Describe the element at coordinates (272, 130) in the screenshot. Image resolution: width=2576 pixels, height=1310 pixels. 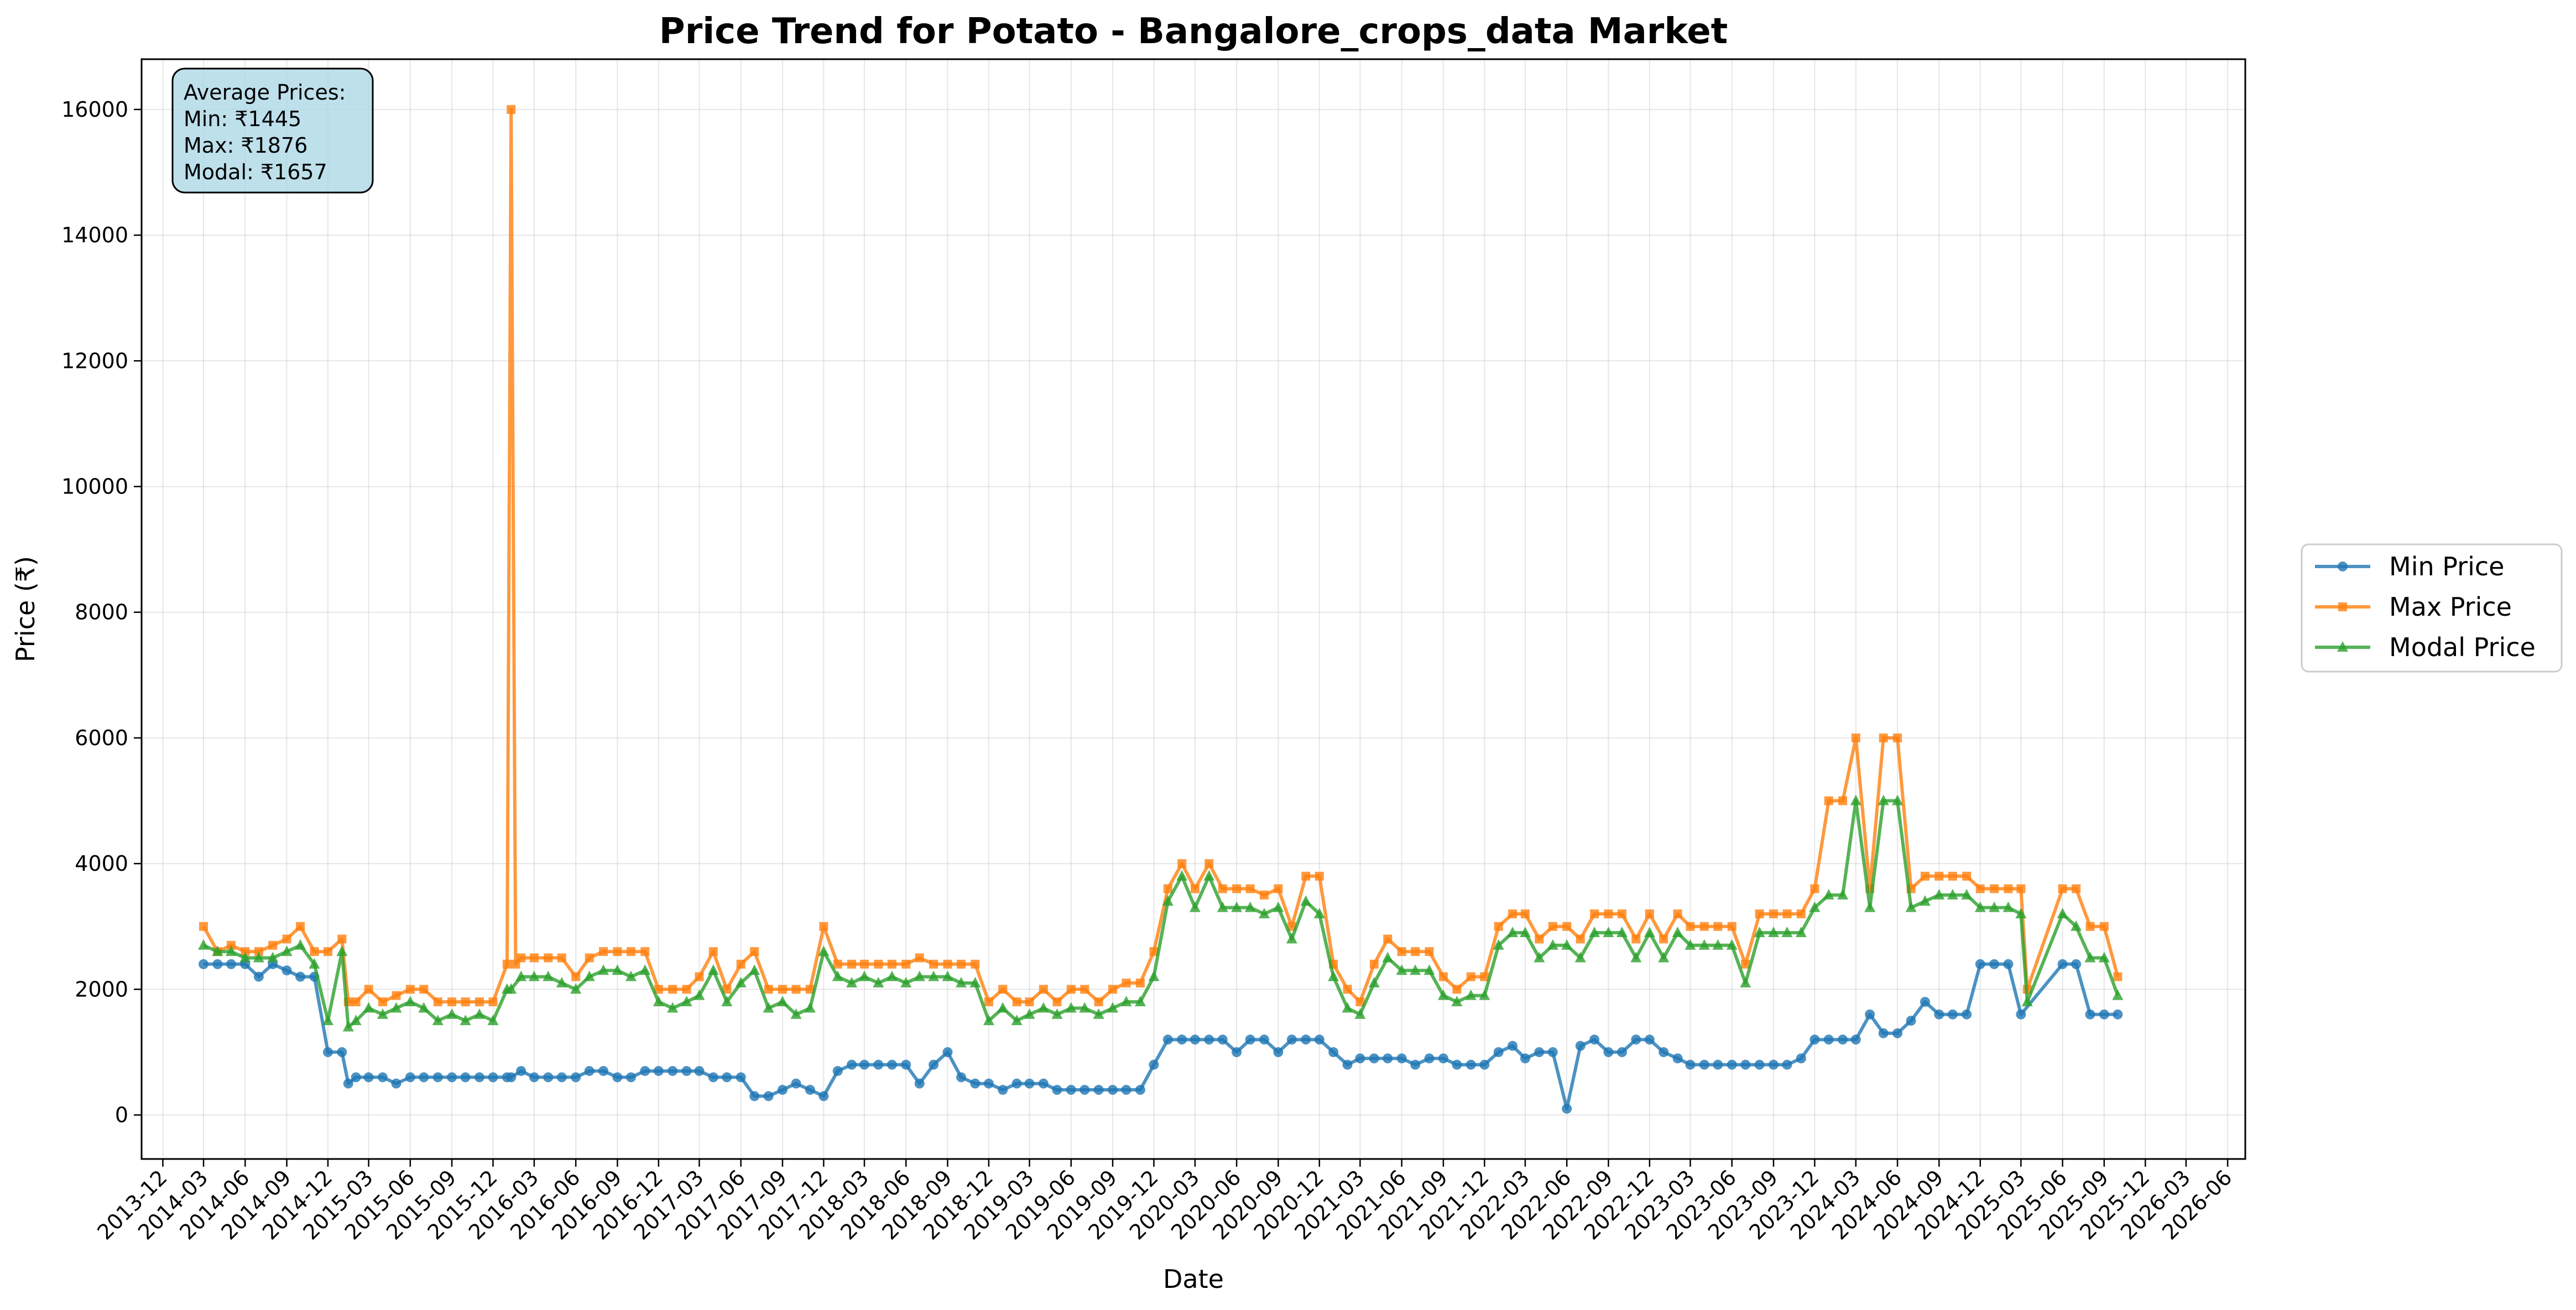
I see `annotation-background` at that location.